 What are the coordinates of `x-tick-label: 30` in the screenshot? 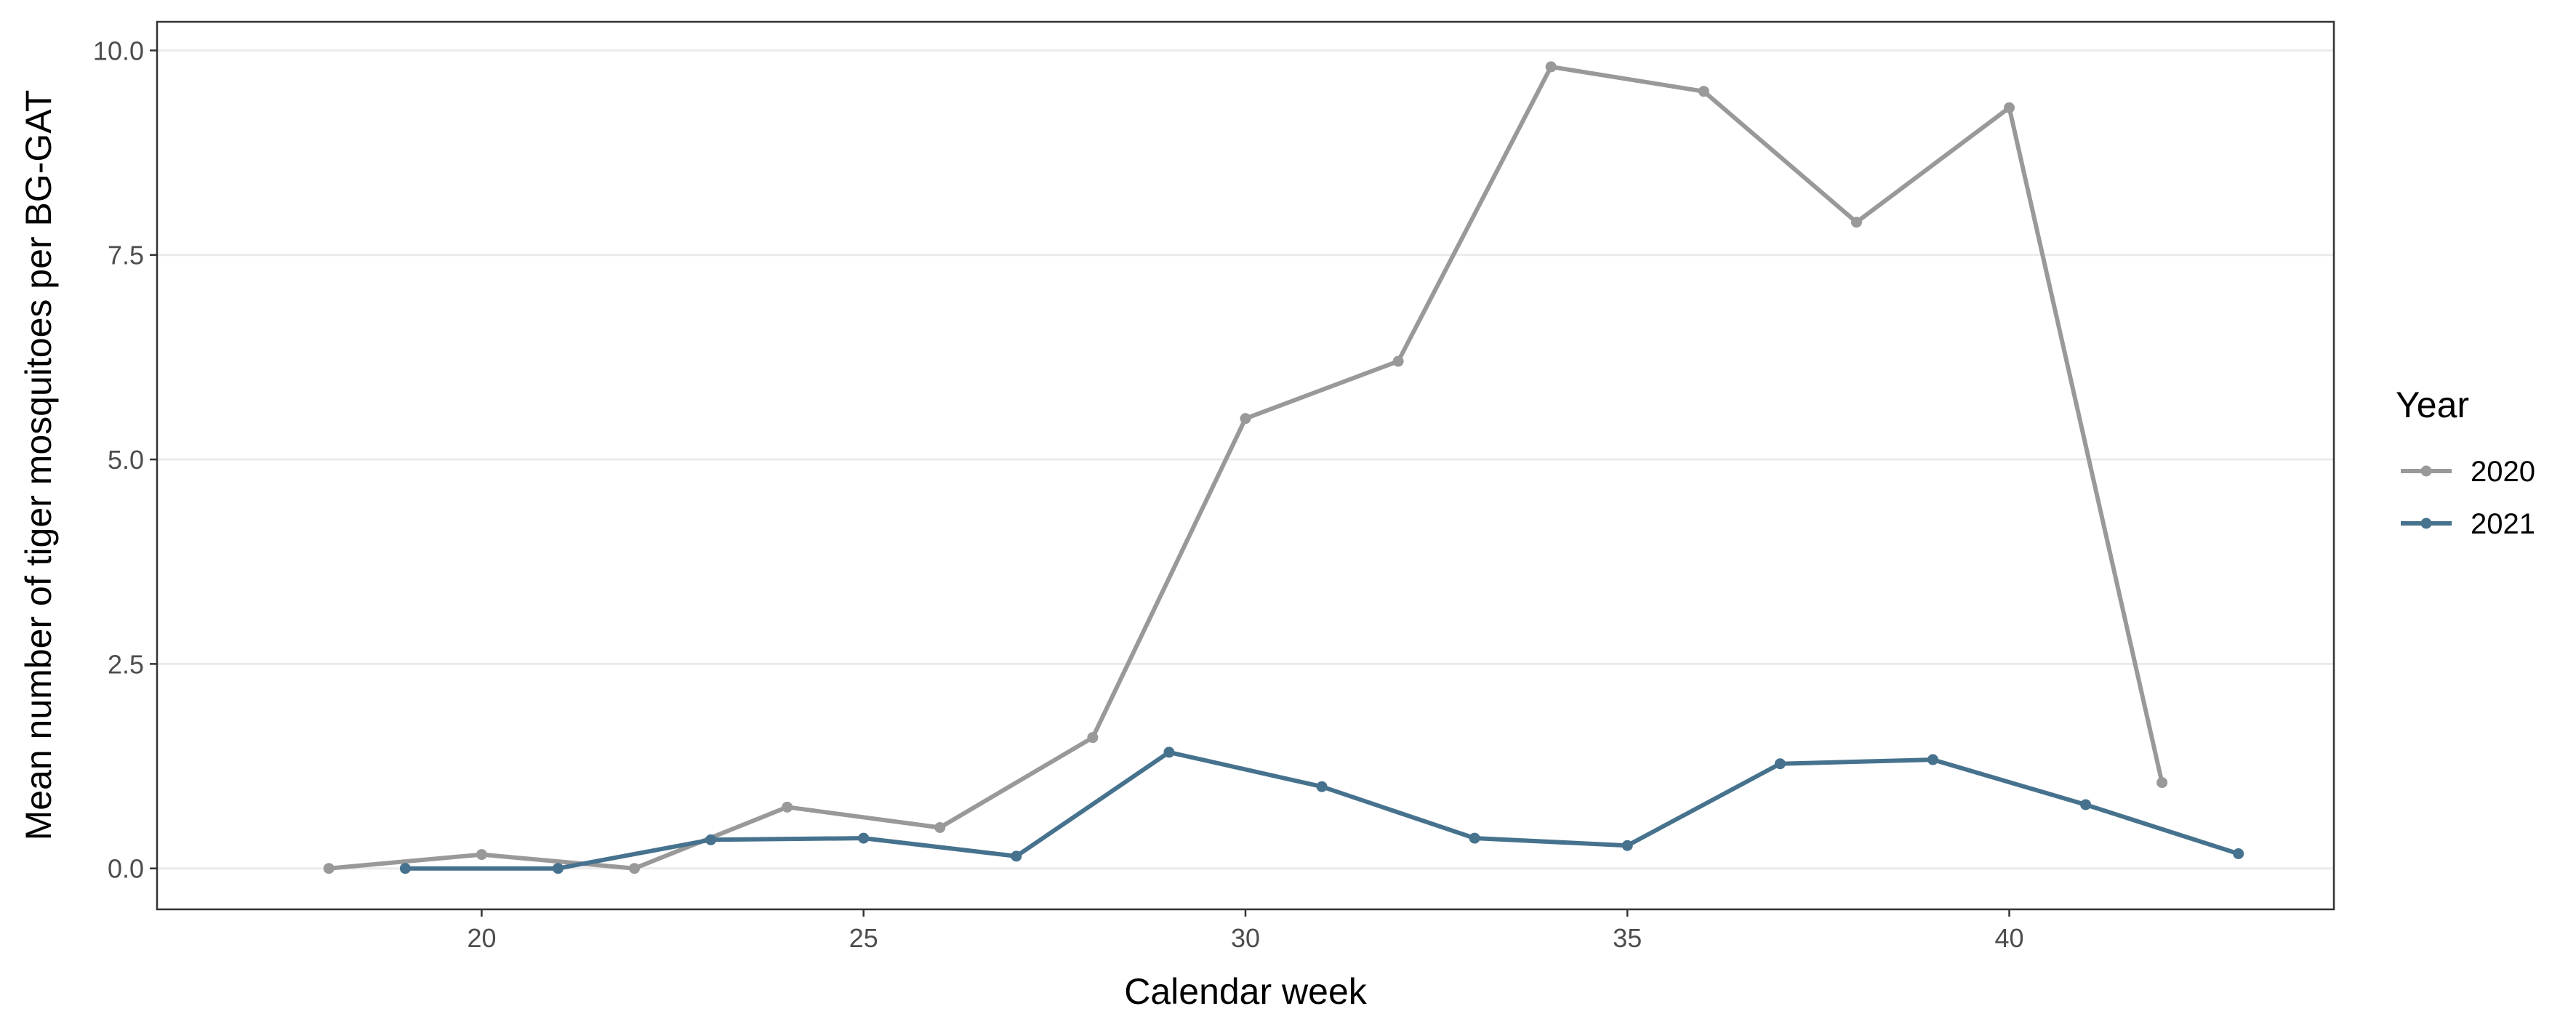 It's located at (1245, 938).